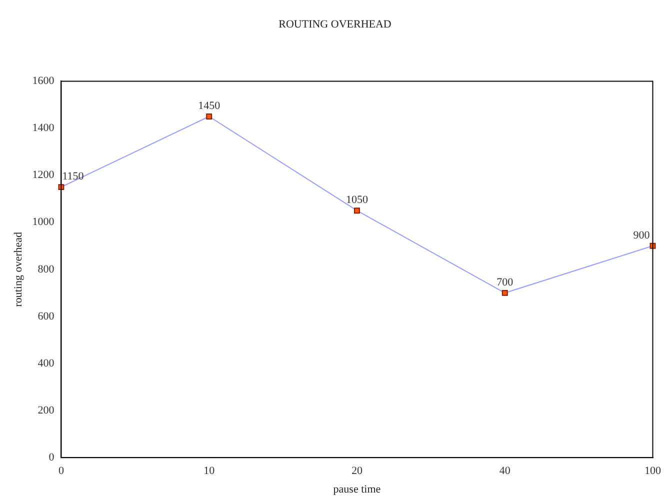 This screenshot has height=502, width=668. What do you see at coordinates (46, 316) in the screenshot?
I see `y-tick-label: 600` at bounding box center [46, 316].